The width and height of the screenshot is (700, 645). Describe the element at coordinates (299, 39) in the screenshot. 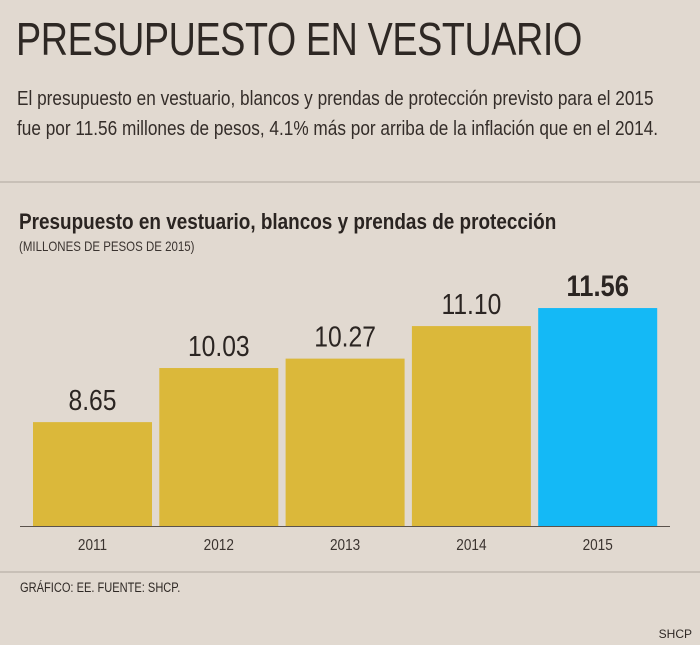

I see `page-title: PRESUPUESTO EN VESTUARIO` at that location.